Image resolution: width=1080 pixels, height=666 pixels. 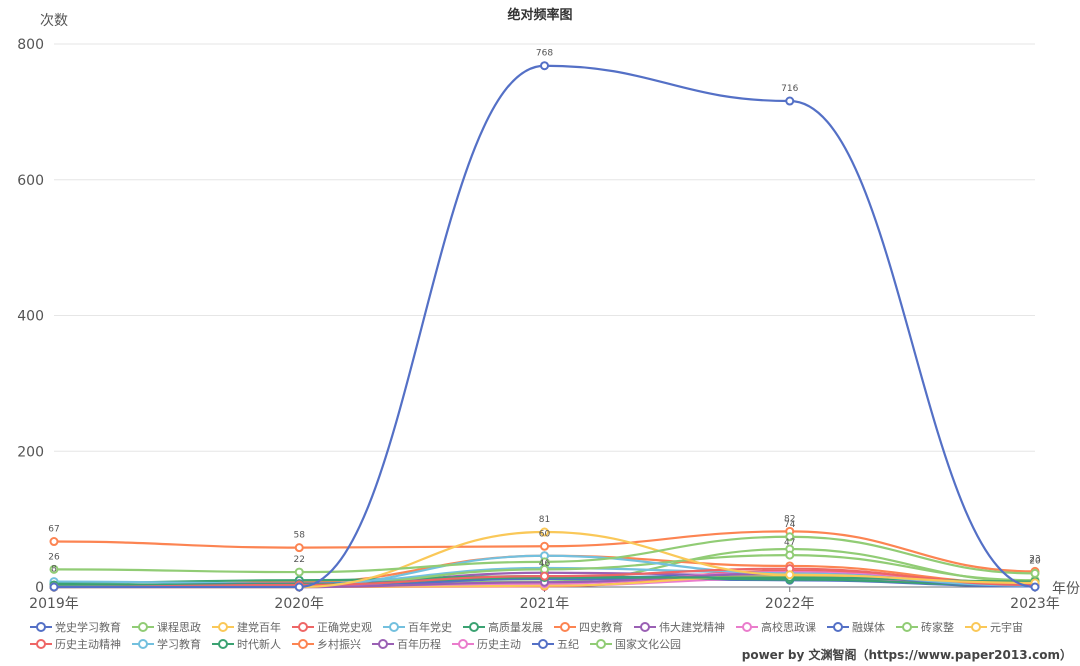 What do you see at coordinates (789, 89) in the screenshot?
I see `data-label: 716` at bounding box center [789, 89].